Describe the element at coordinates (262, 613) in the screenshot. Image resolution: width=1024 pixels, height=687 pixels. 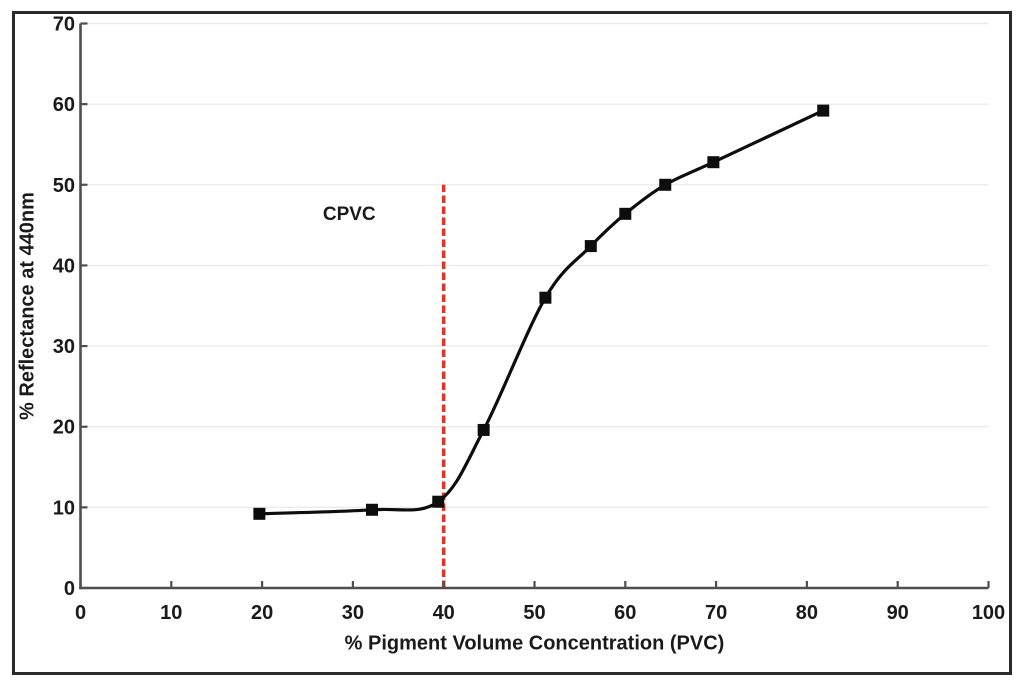
I see `x-tick-label: 20` at that location.